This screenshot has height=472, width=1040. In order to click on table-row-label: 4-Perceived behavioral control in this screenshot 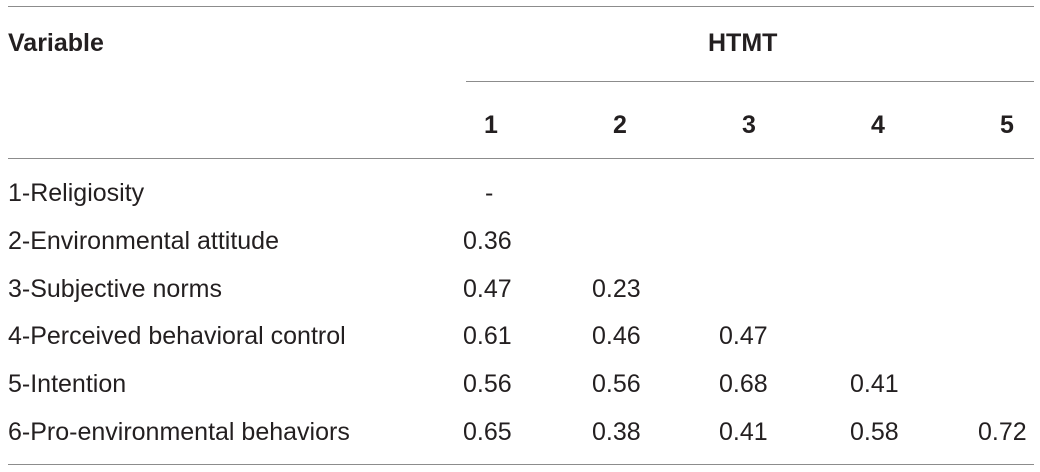, I will do `click(177, 336)`.